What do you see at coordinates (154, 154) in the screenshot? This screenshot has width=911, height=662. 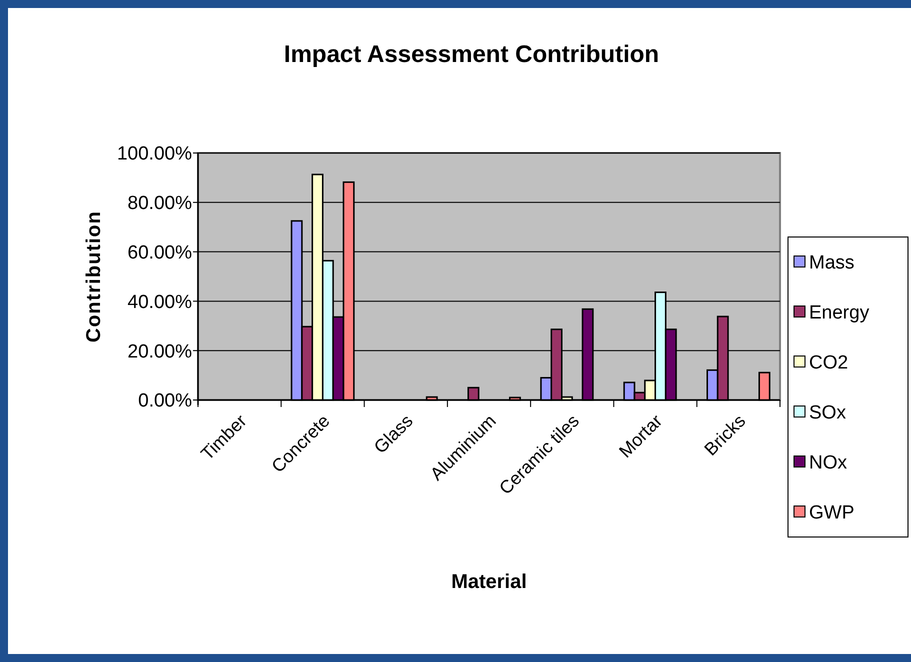 I see `y-tick-label: 100.00%` at bounding box center [154, 154].